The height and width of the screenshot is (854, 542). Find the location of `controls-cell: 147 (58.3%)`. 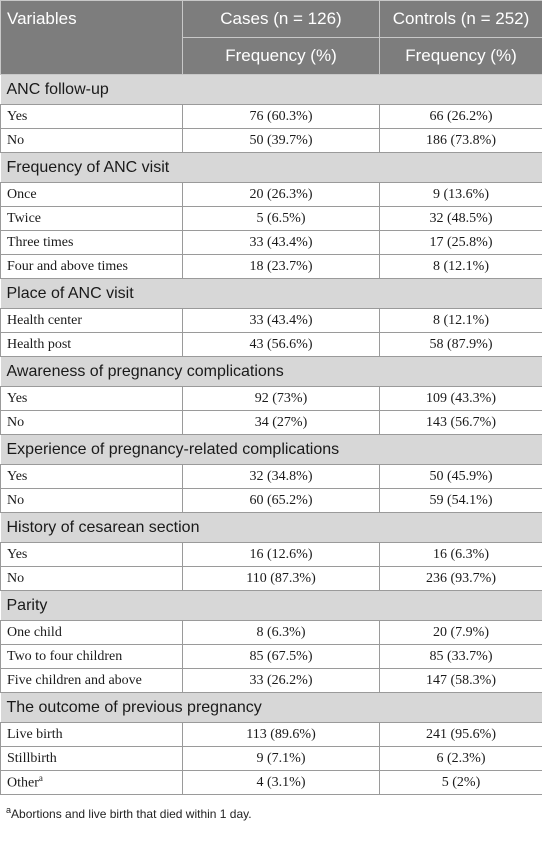

controls-cell: 147 (58.3%) is located at coordinates (460, 680).